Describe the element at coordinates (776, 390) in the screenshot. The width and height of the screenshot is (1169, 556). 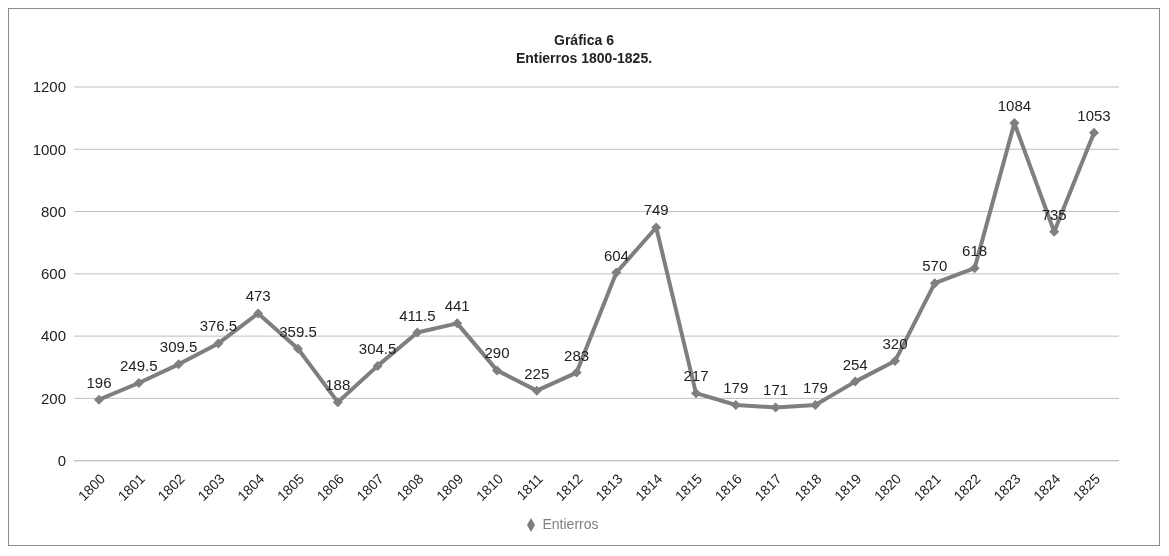
I see `data-label: 171` at that location.